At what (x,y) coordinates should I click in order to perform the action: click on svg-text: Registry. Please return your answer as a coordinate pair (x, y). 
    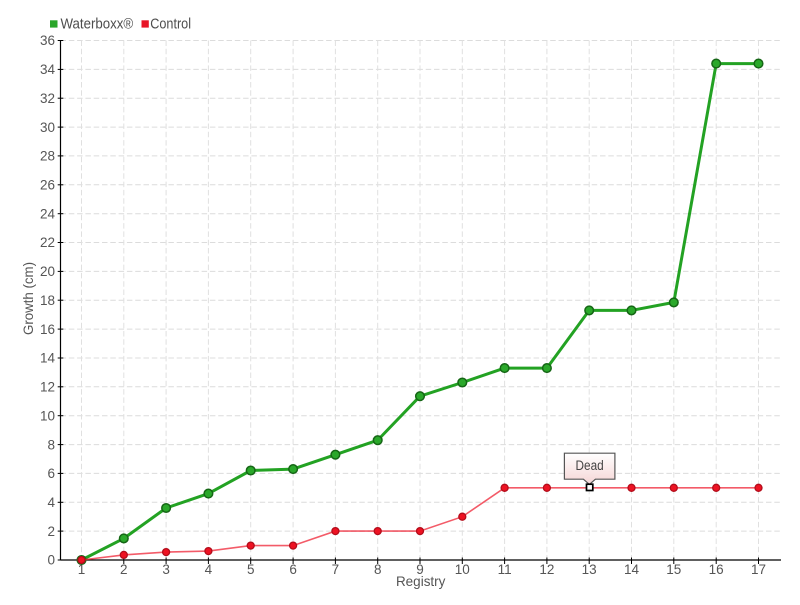
    Looking at the image, I should click on (421, 581).